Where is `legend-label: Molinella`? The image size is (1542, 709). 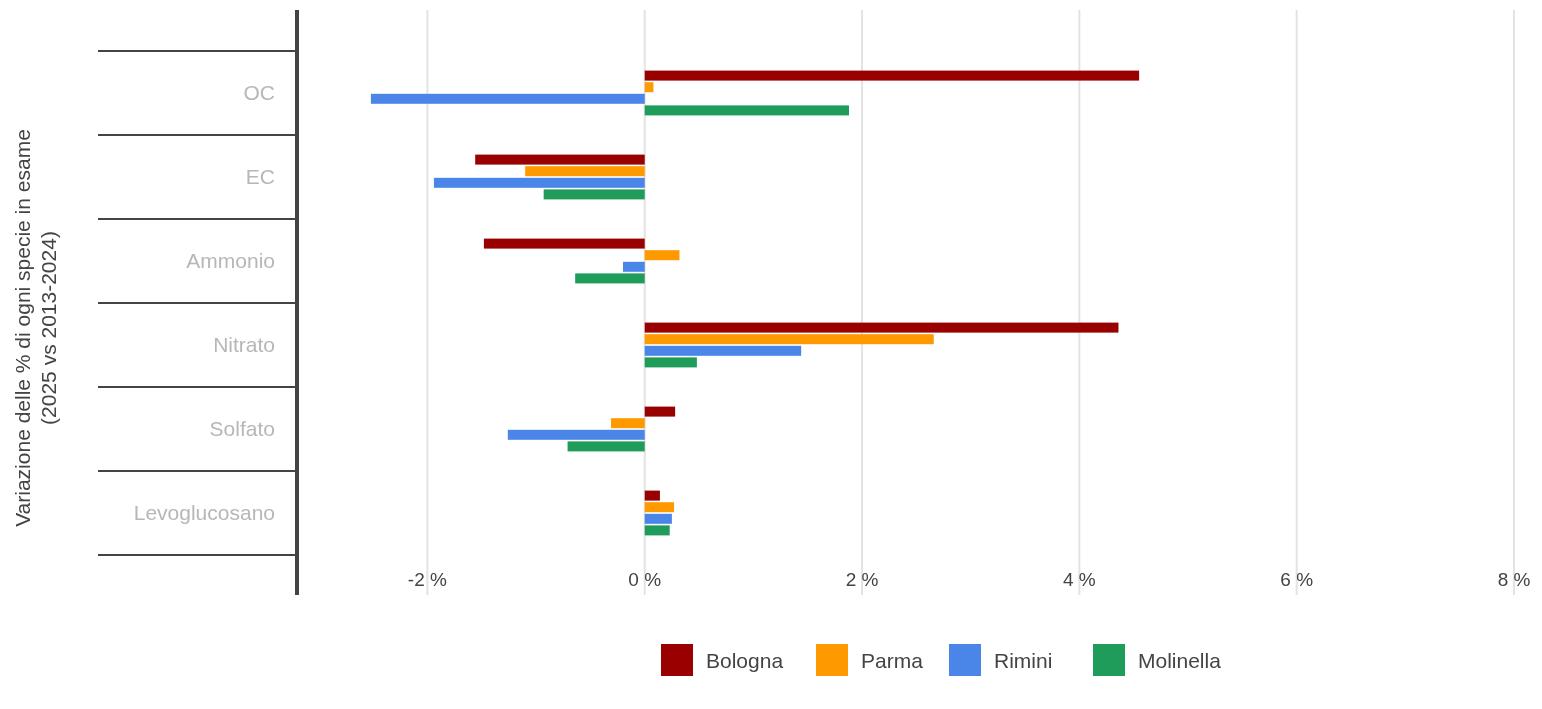
legend-label: Molinella is located at coordinates (1180, 660).